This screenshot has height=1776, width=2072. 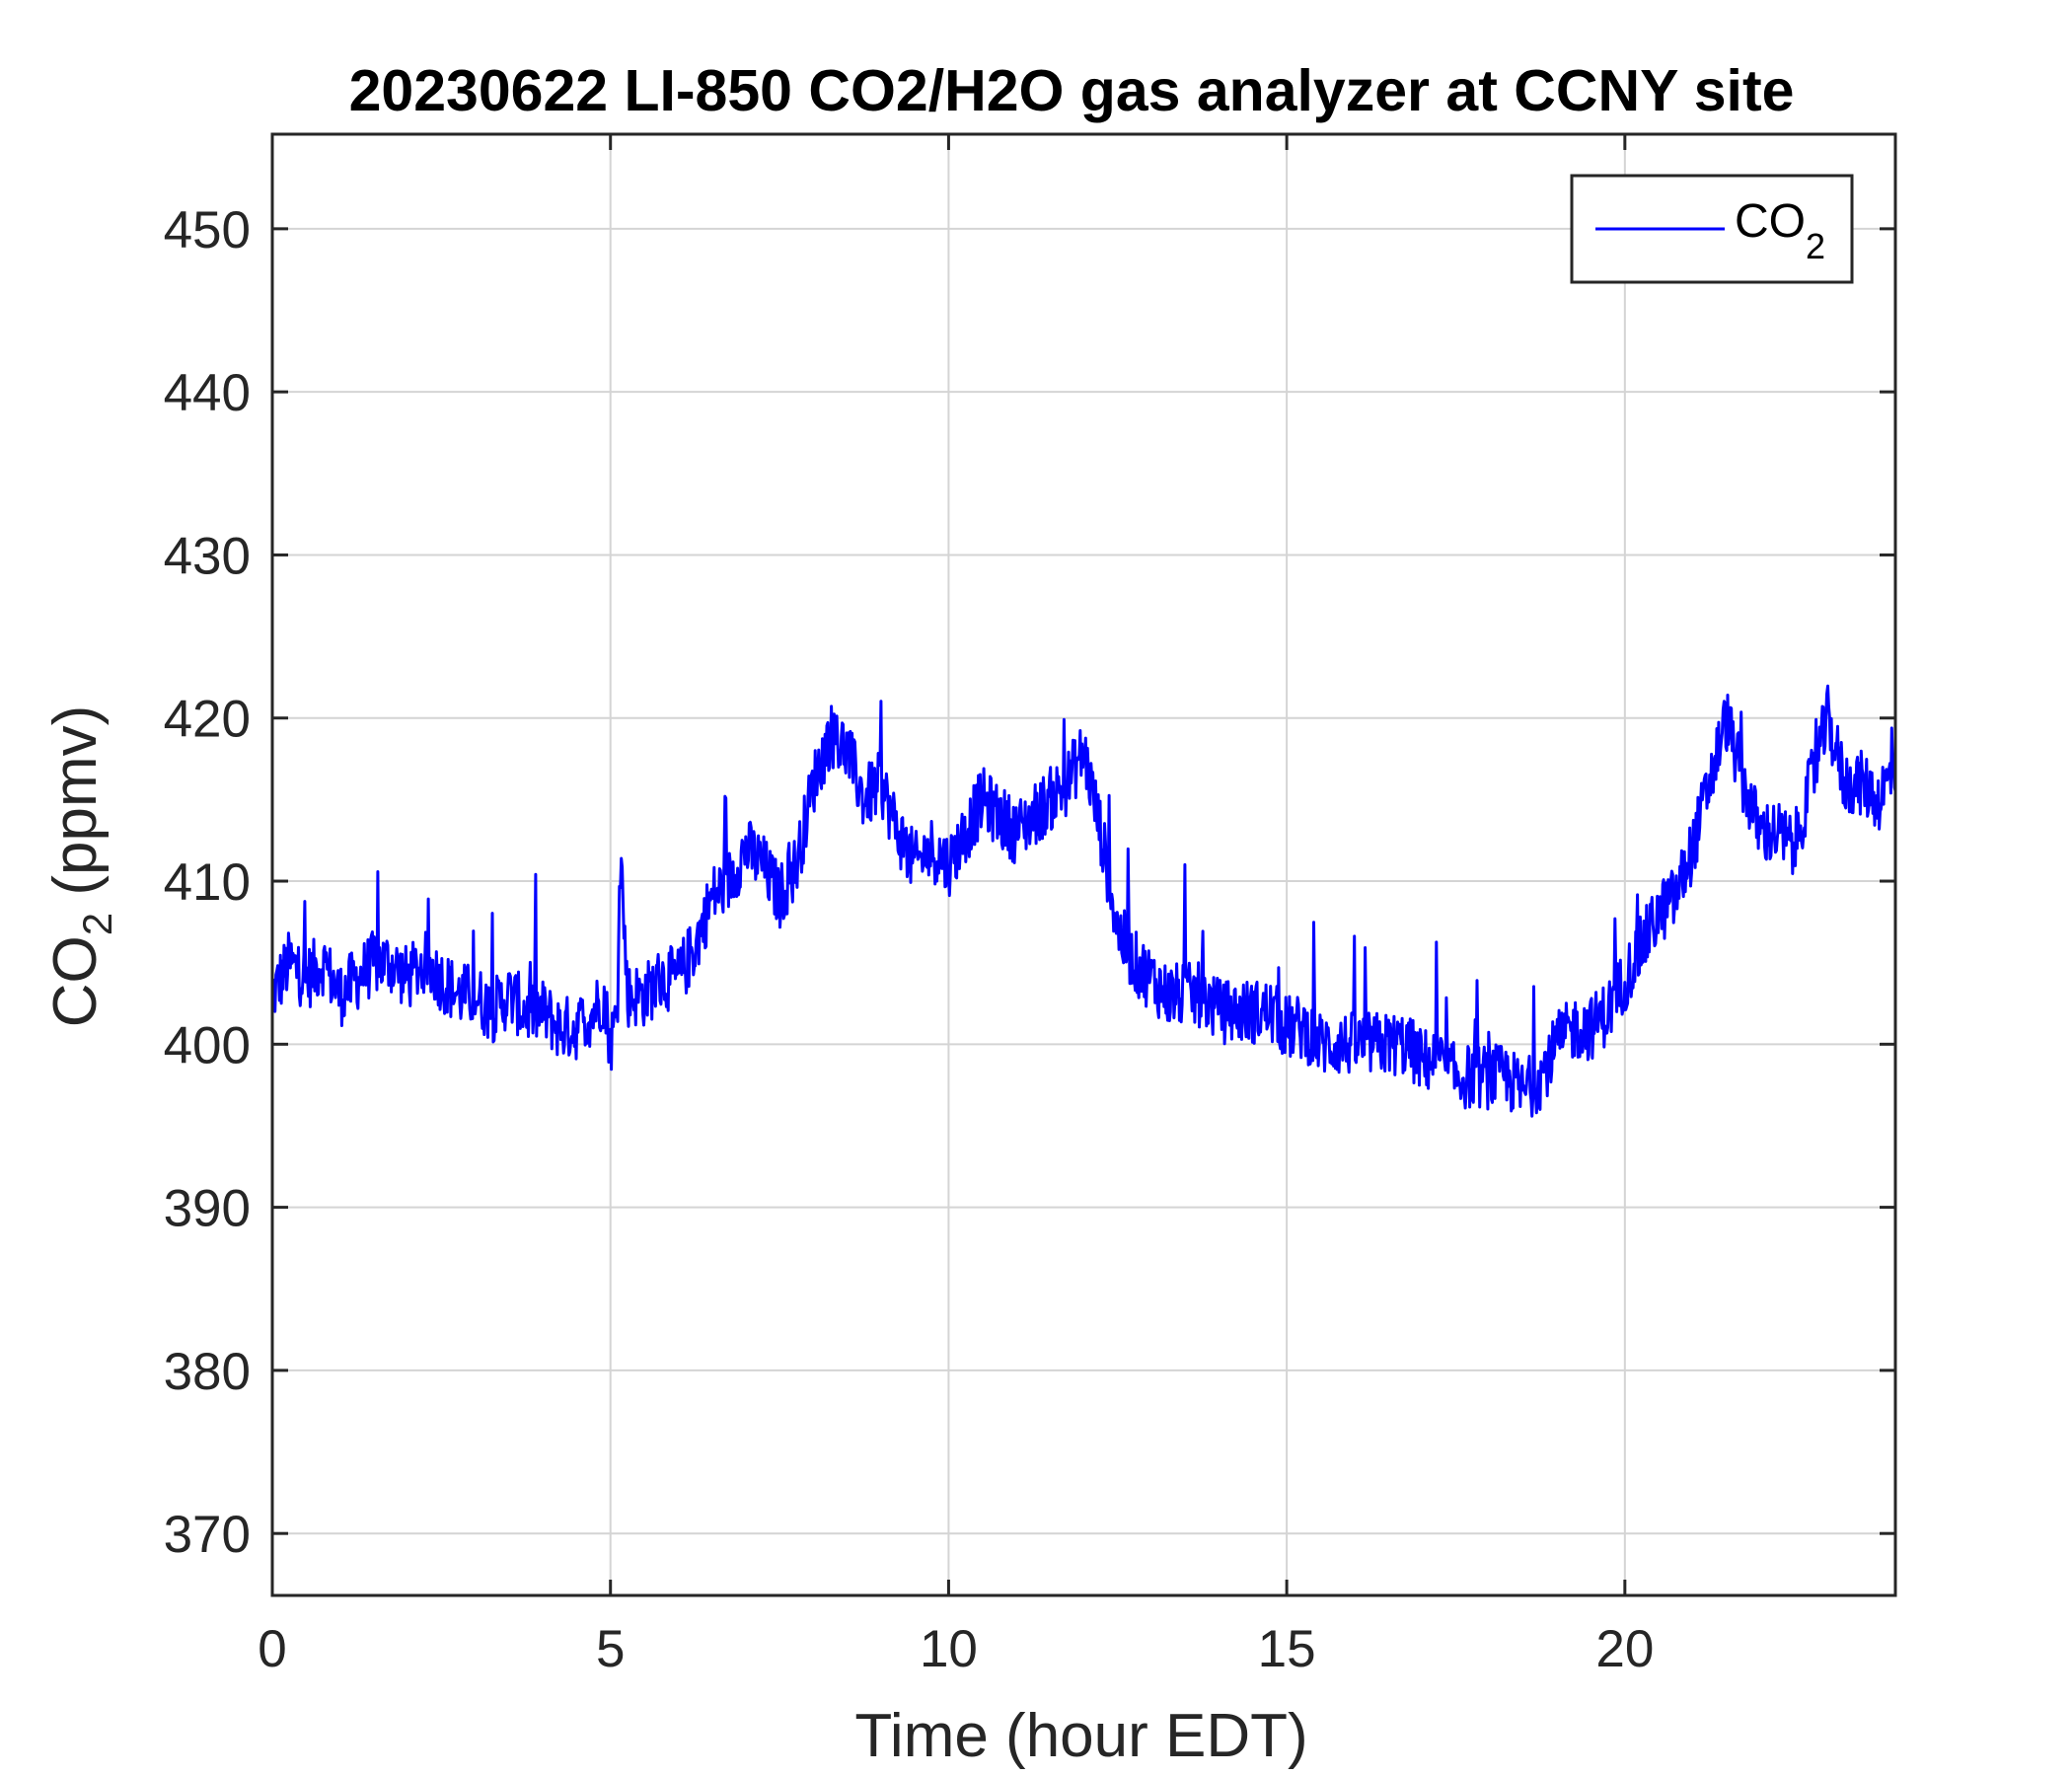 What do you see at coordinates (75, 809) in the screenshot?
I see `y-axis-label-units: (ppmv)` at bounding box center [75, 809].